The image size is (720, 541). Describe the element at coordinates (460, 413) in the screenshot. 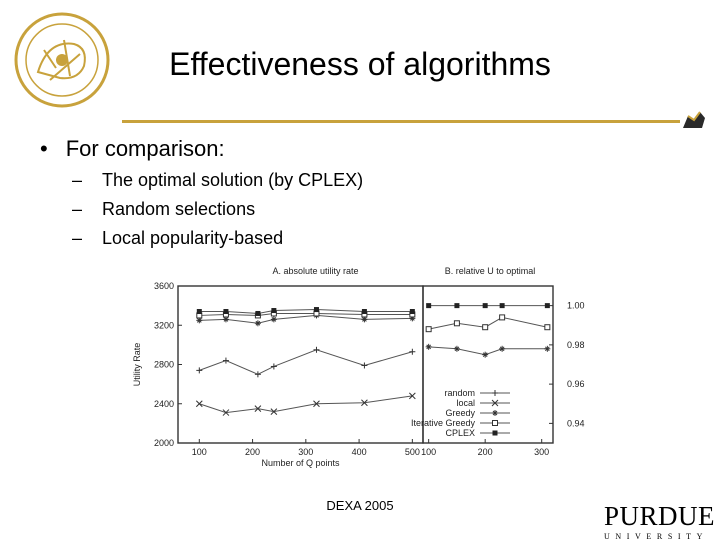

I see `legend-label: Greedy` at that location.